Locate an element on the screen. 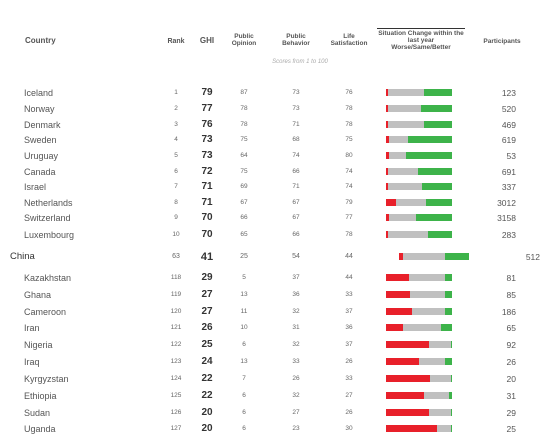 The width and height of the screenshot is (550, 445). participants-count: 25 is located at coordinates (511, 429).